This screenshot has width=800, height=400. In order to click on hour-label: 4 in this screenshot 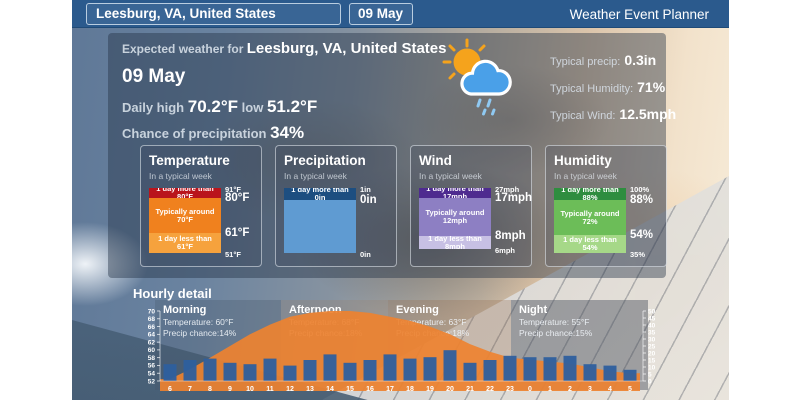, I will do `click(610, 389)`.